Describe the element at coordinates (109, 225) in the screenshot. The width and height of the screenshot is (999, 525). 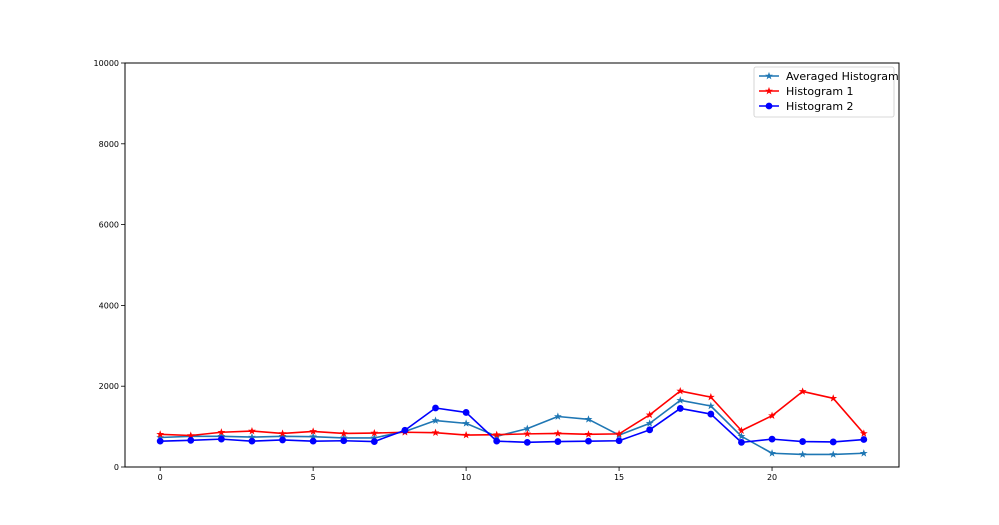
I see `y-tick-label: 6000` at that location.